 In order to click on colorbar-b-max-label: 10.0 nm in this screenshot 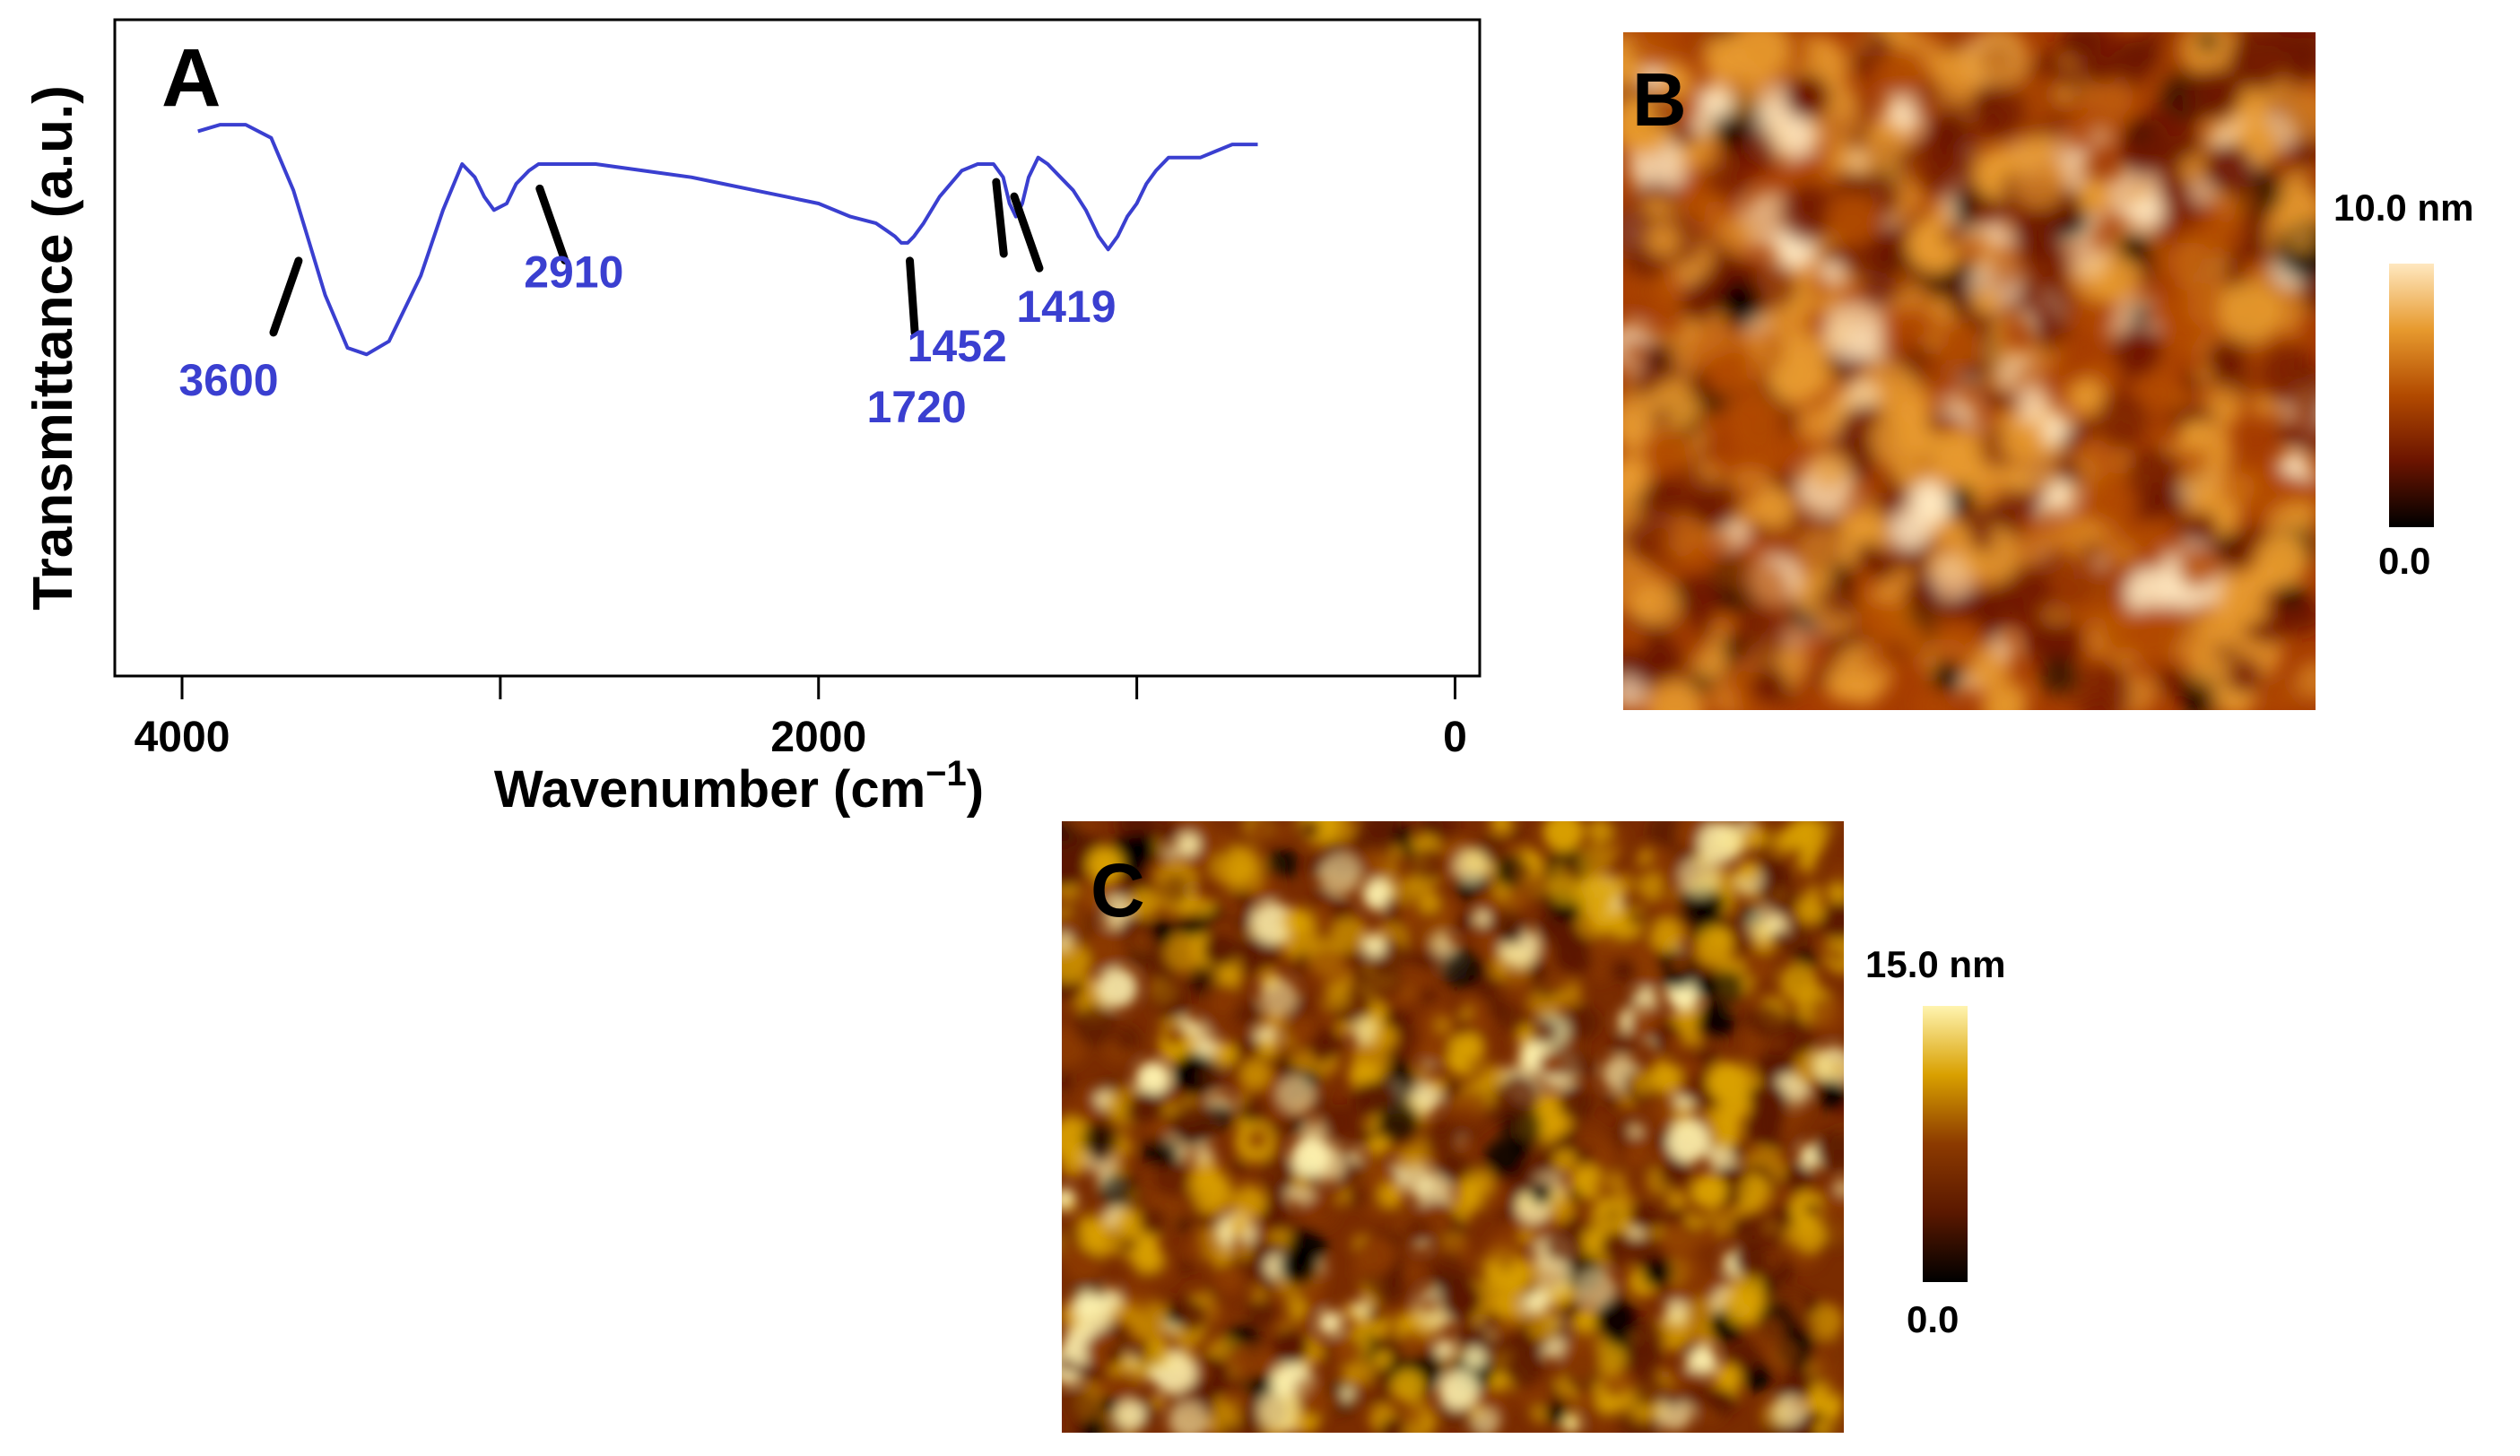, I will do `click(2403, 208)`.